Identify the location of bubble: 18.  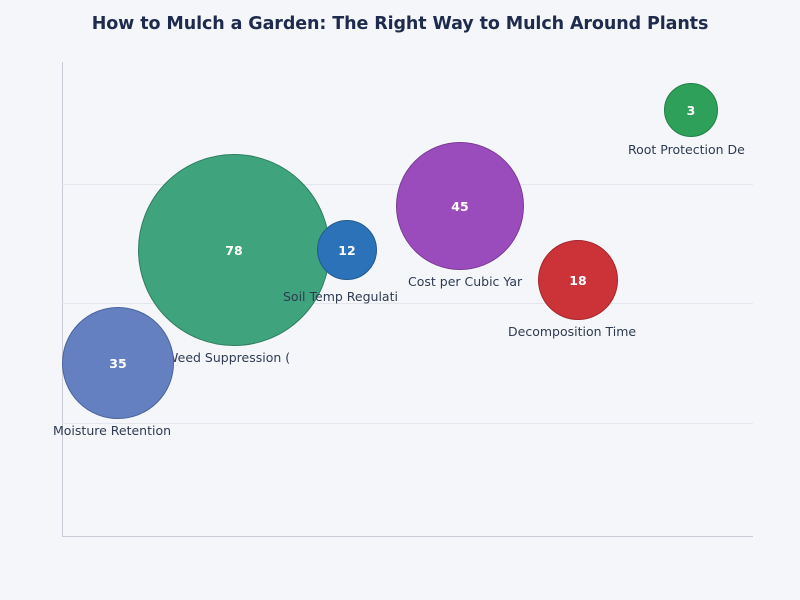
(578, 280).